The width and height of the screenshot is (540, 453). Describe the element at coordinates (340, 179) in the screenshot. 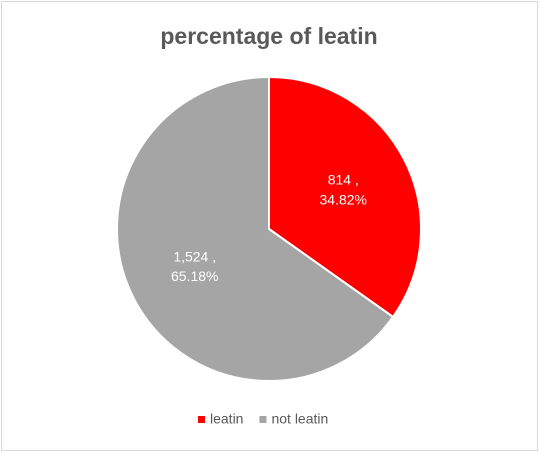

I see `data-label-value: 814` at that location.